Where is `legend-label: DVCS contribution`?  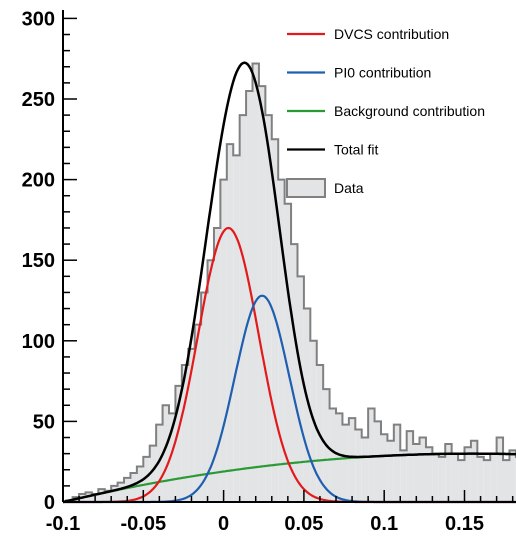
legend-label: DVCS contribution is located at coordinates (391, 34).